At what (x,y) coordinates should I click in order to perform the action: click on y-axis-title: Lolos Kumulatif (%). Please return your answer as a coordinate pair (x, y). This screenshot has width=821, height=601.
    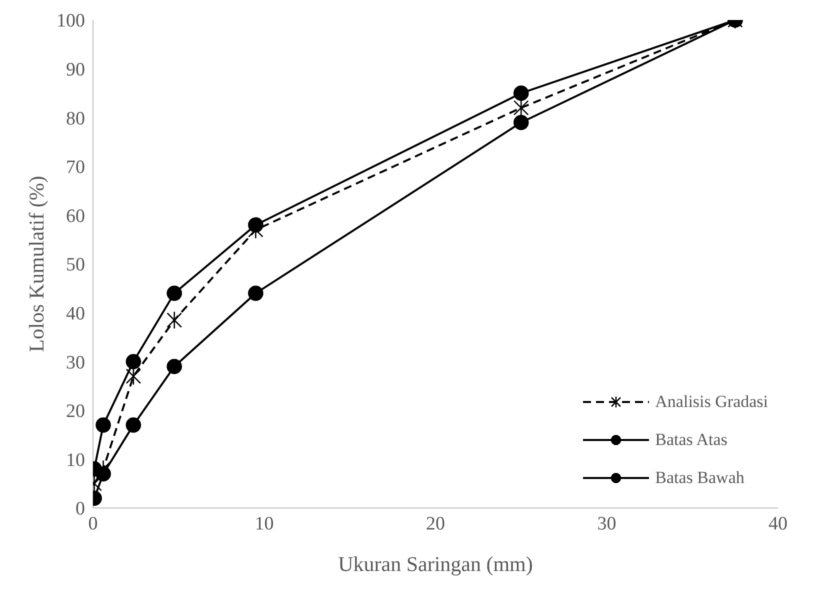
    Looking at the image, I should click on (36, 264).